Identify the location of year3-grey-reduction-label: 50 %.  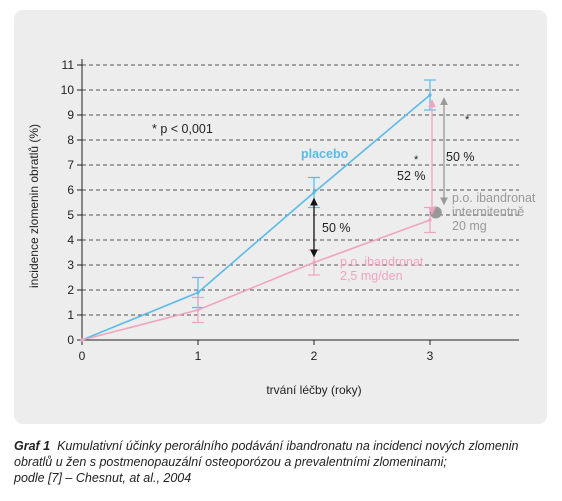
(460, 157).